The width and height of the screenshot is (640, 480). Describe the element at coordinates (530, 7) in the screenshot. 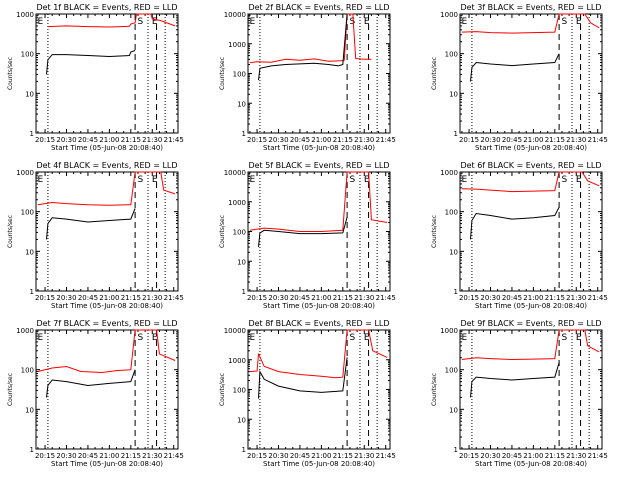

I see `chart-title: Det 3f BLACK = Events, RED = LLD` at that location.